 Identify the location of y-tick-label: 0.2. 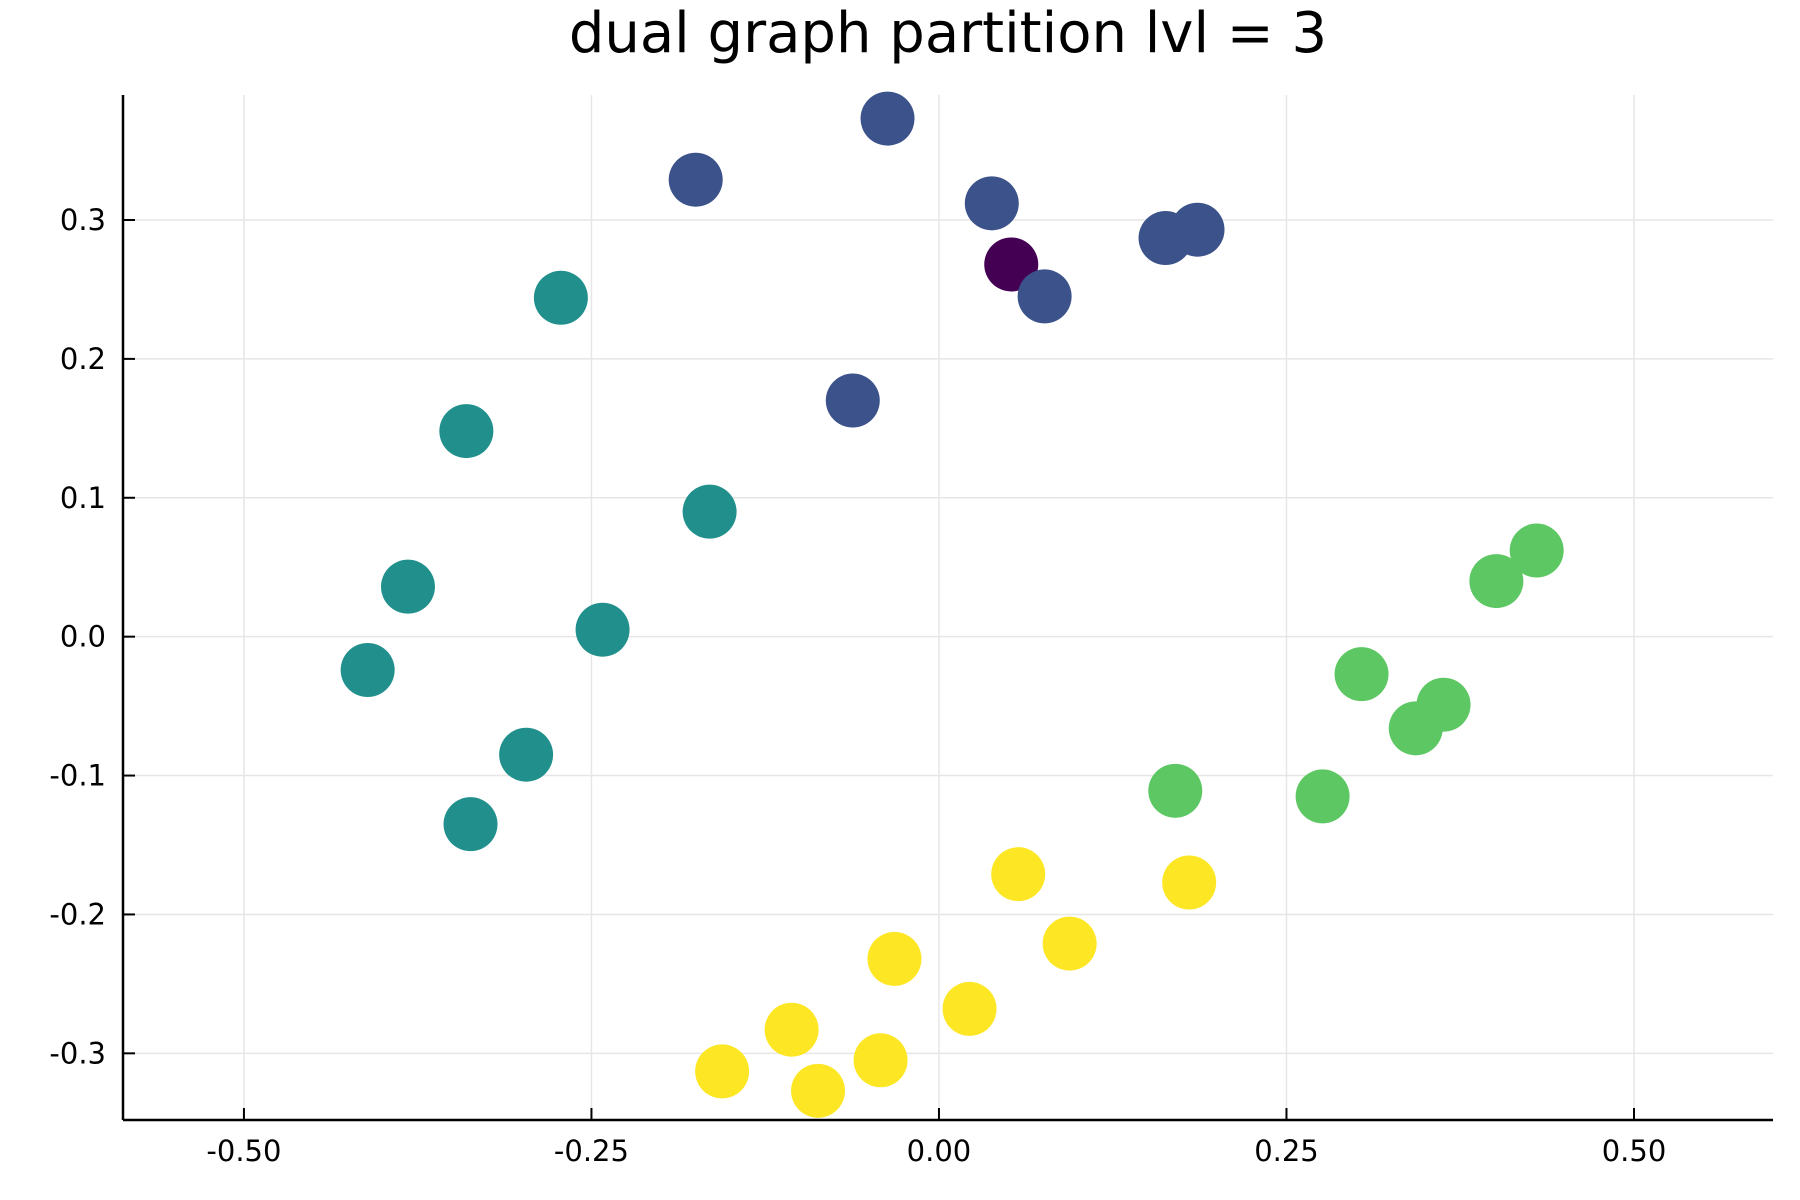
(83, 359).